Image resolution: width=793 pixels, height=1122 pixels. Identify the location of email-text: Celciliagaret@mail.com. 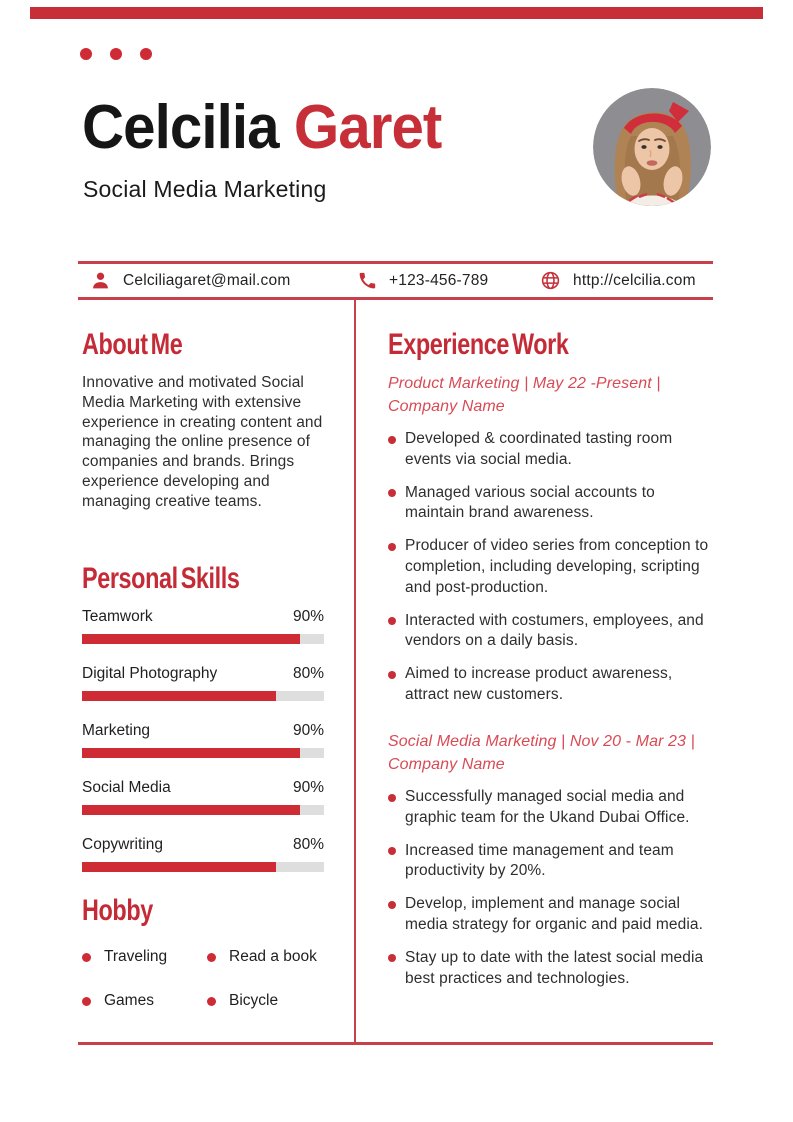
(207, 280).